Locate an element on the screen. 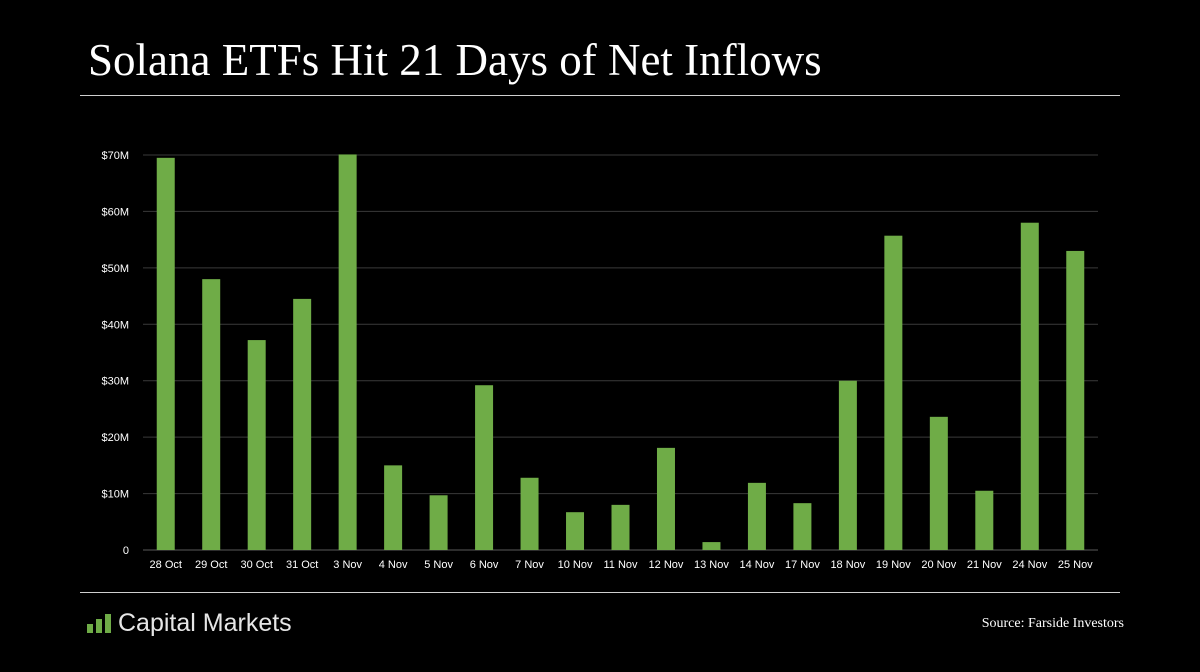 The height and width of the screenshot is (672, 1200). x-tick-label: 5 Nov is located at coordinates (438, 565).